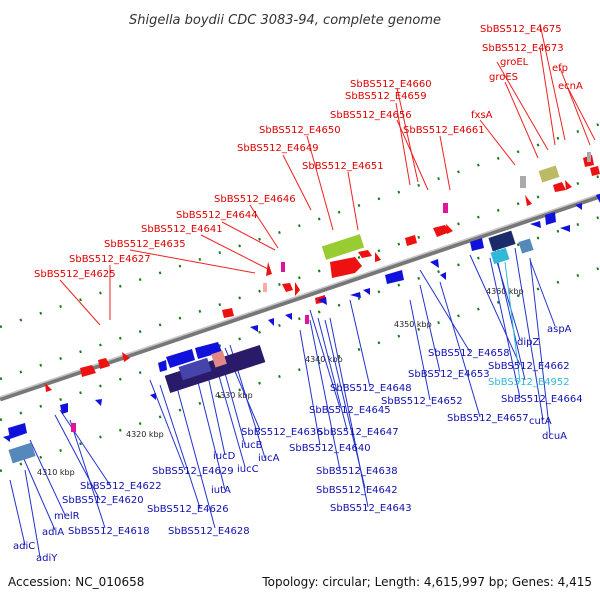 The image size is (600, 600). Describe the element at coordinates (357, 490) in the screenshot. I see `gene-label: SbBS512_E4642` at that location.